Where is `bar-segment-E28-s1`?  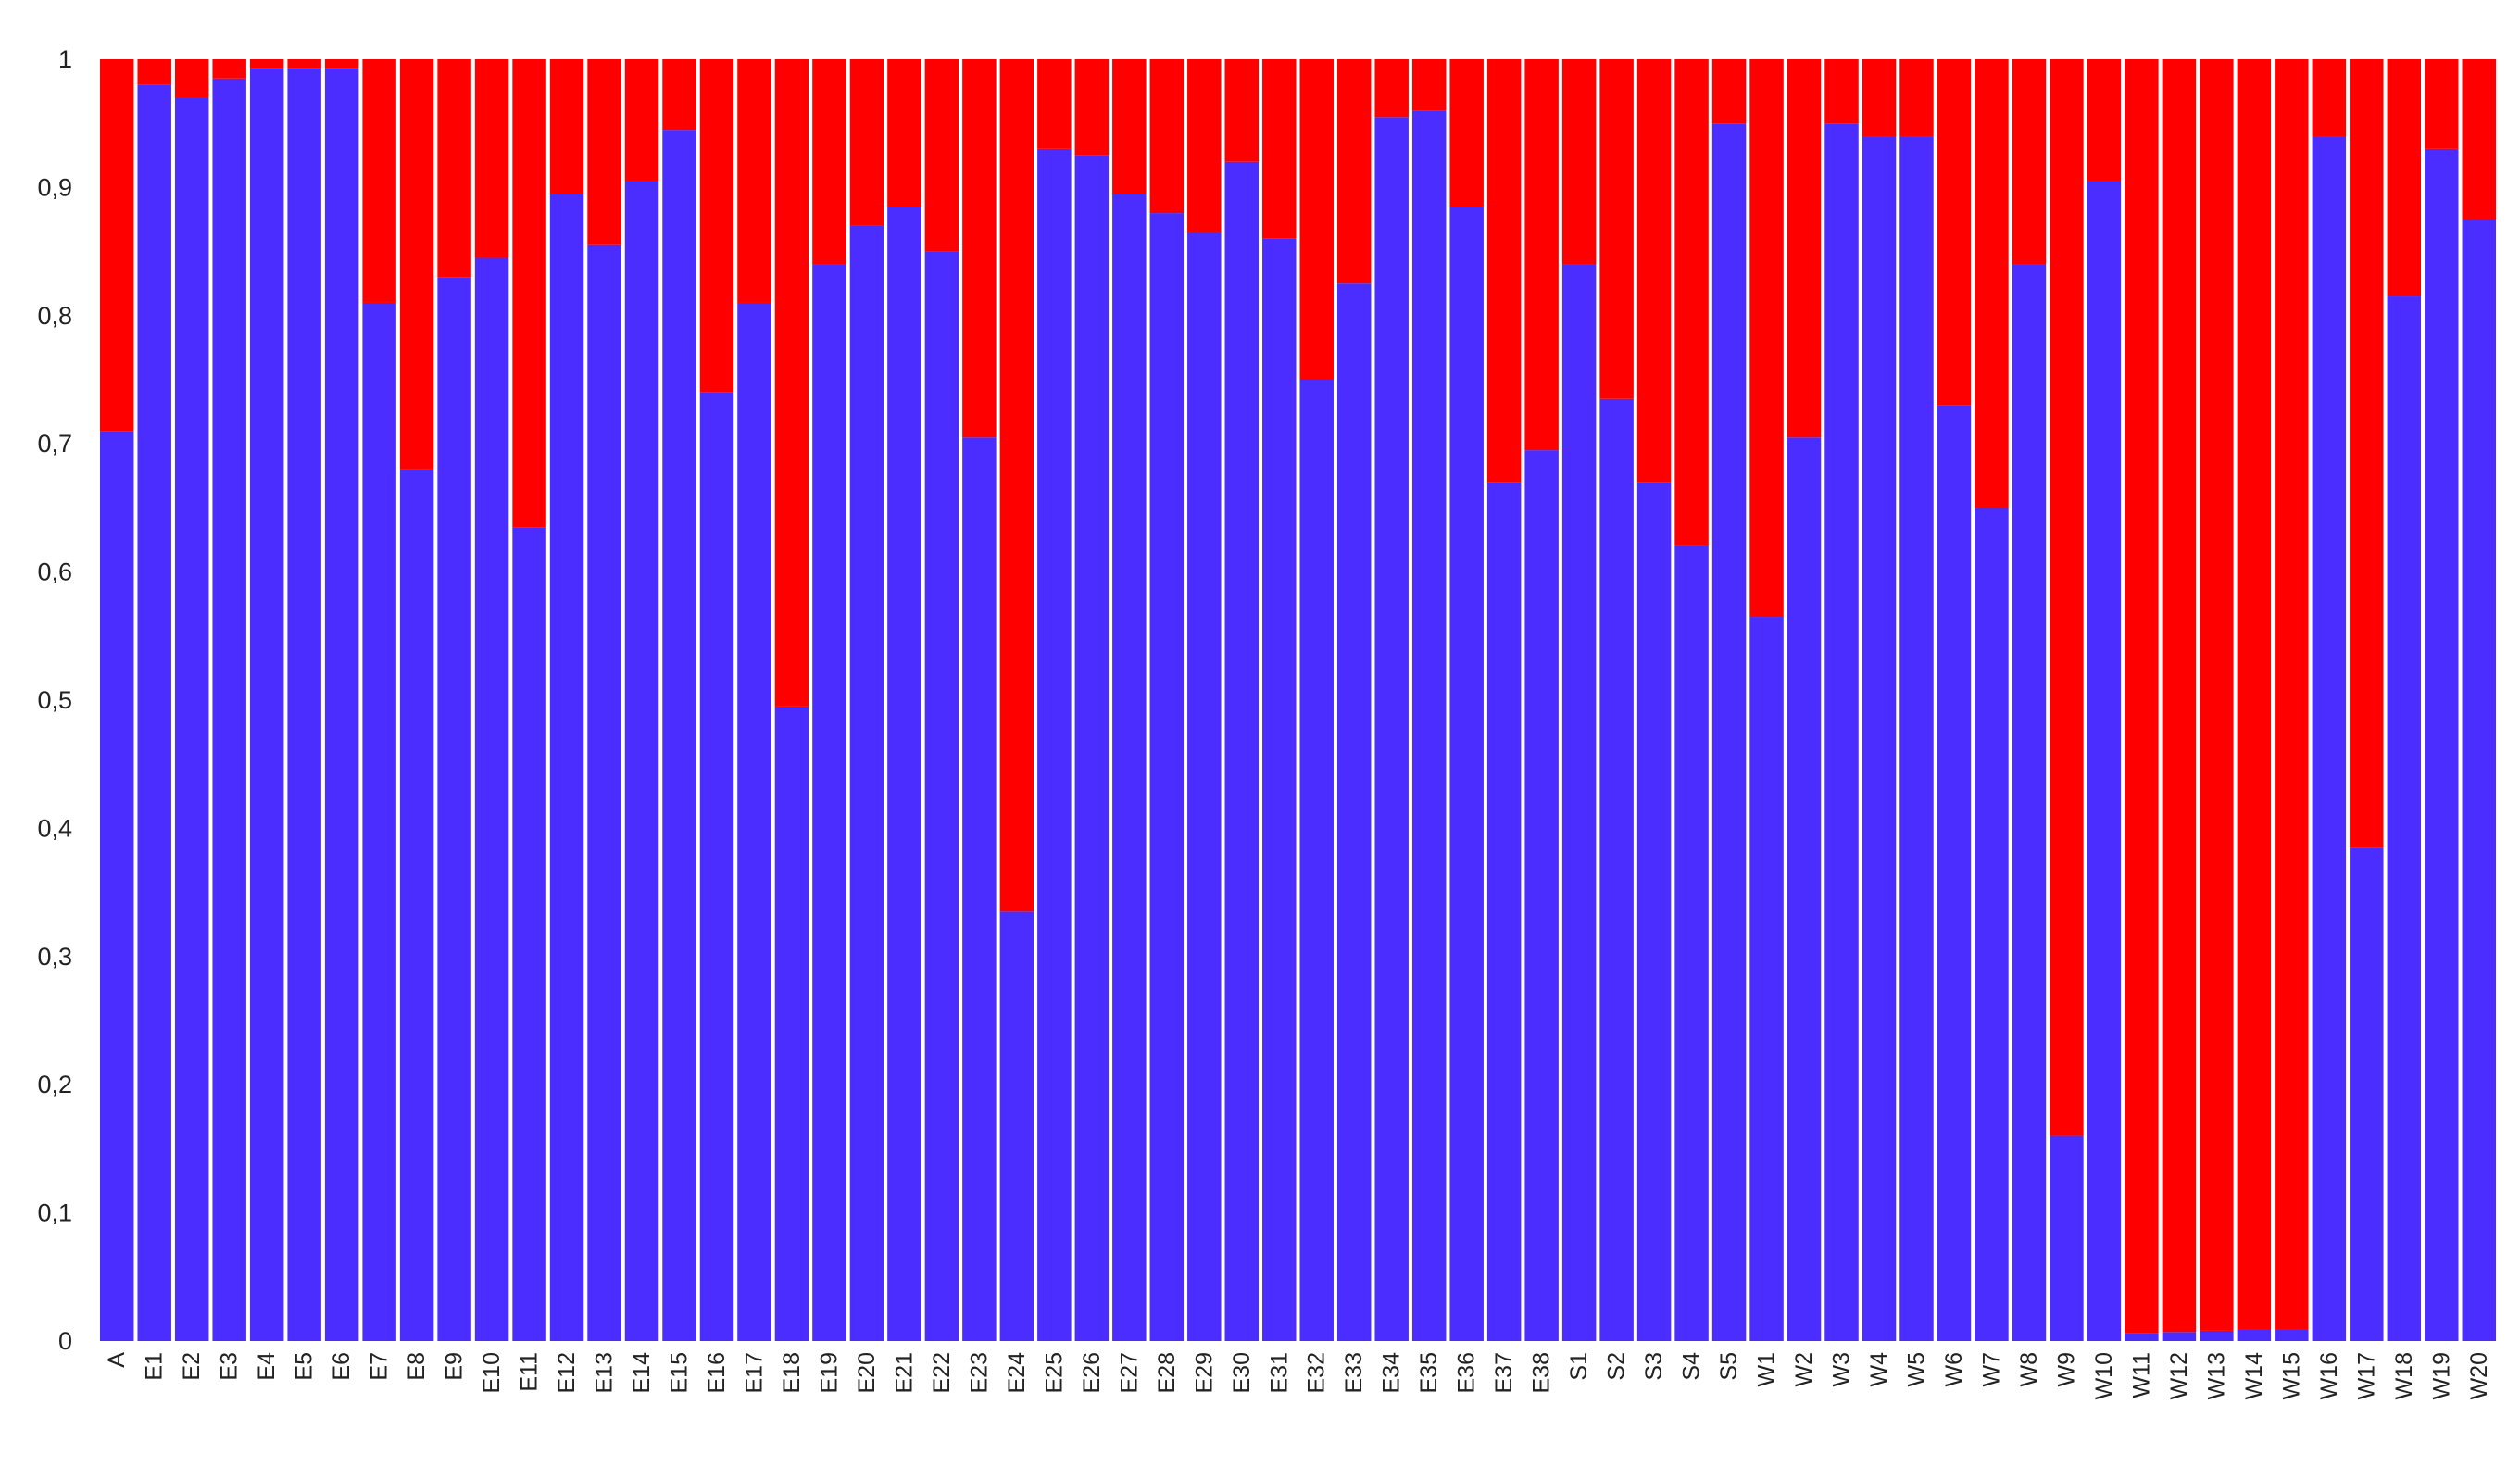
bar-segment-E28-s1 is located at coordinates (1167, 777).